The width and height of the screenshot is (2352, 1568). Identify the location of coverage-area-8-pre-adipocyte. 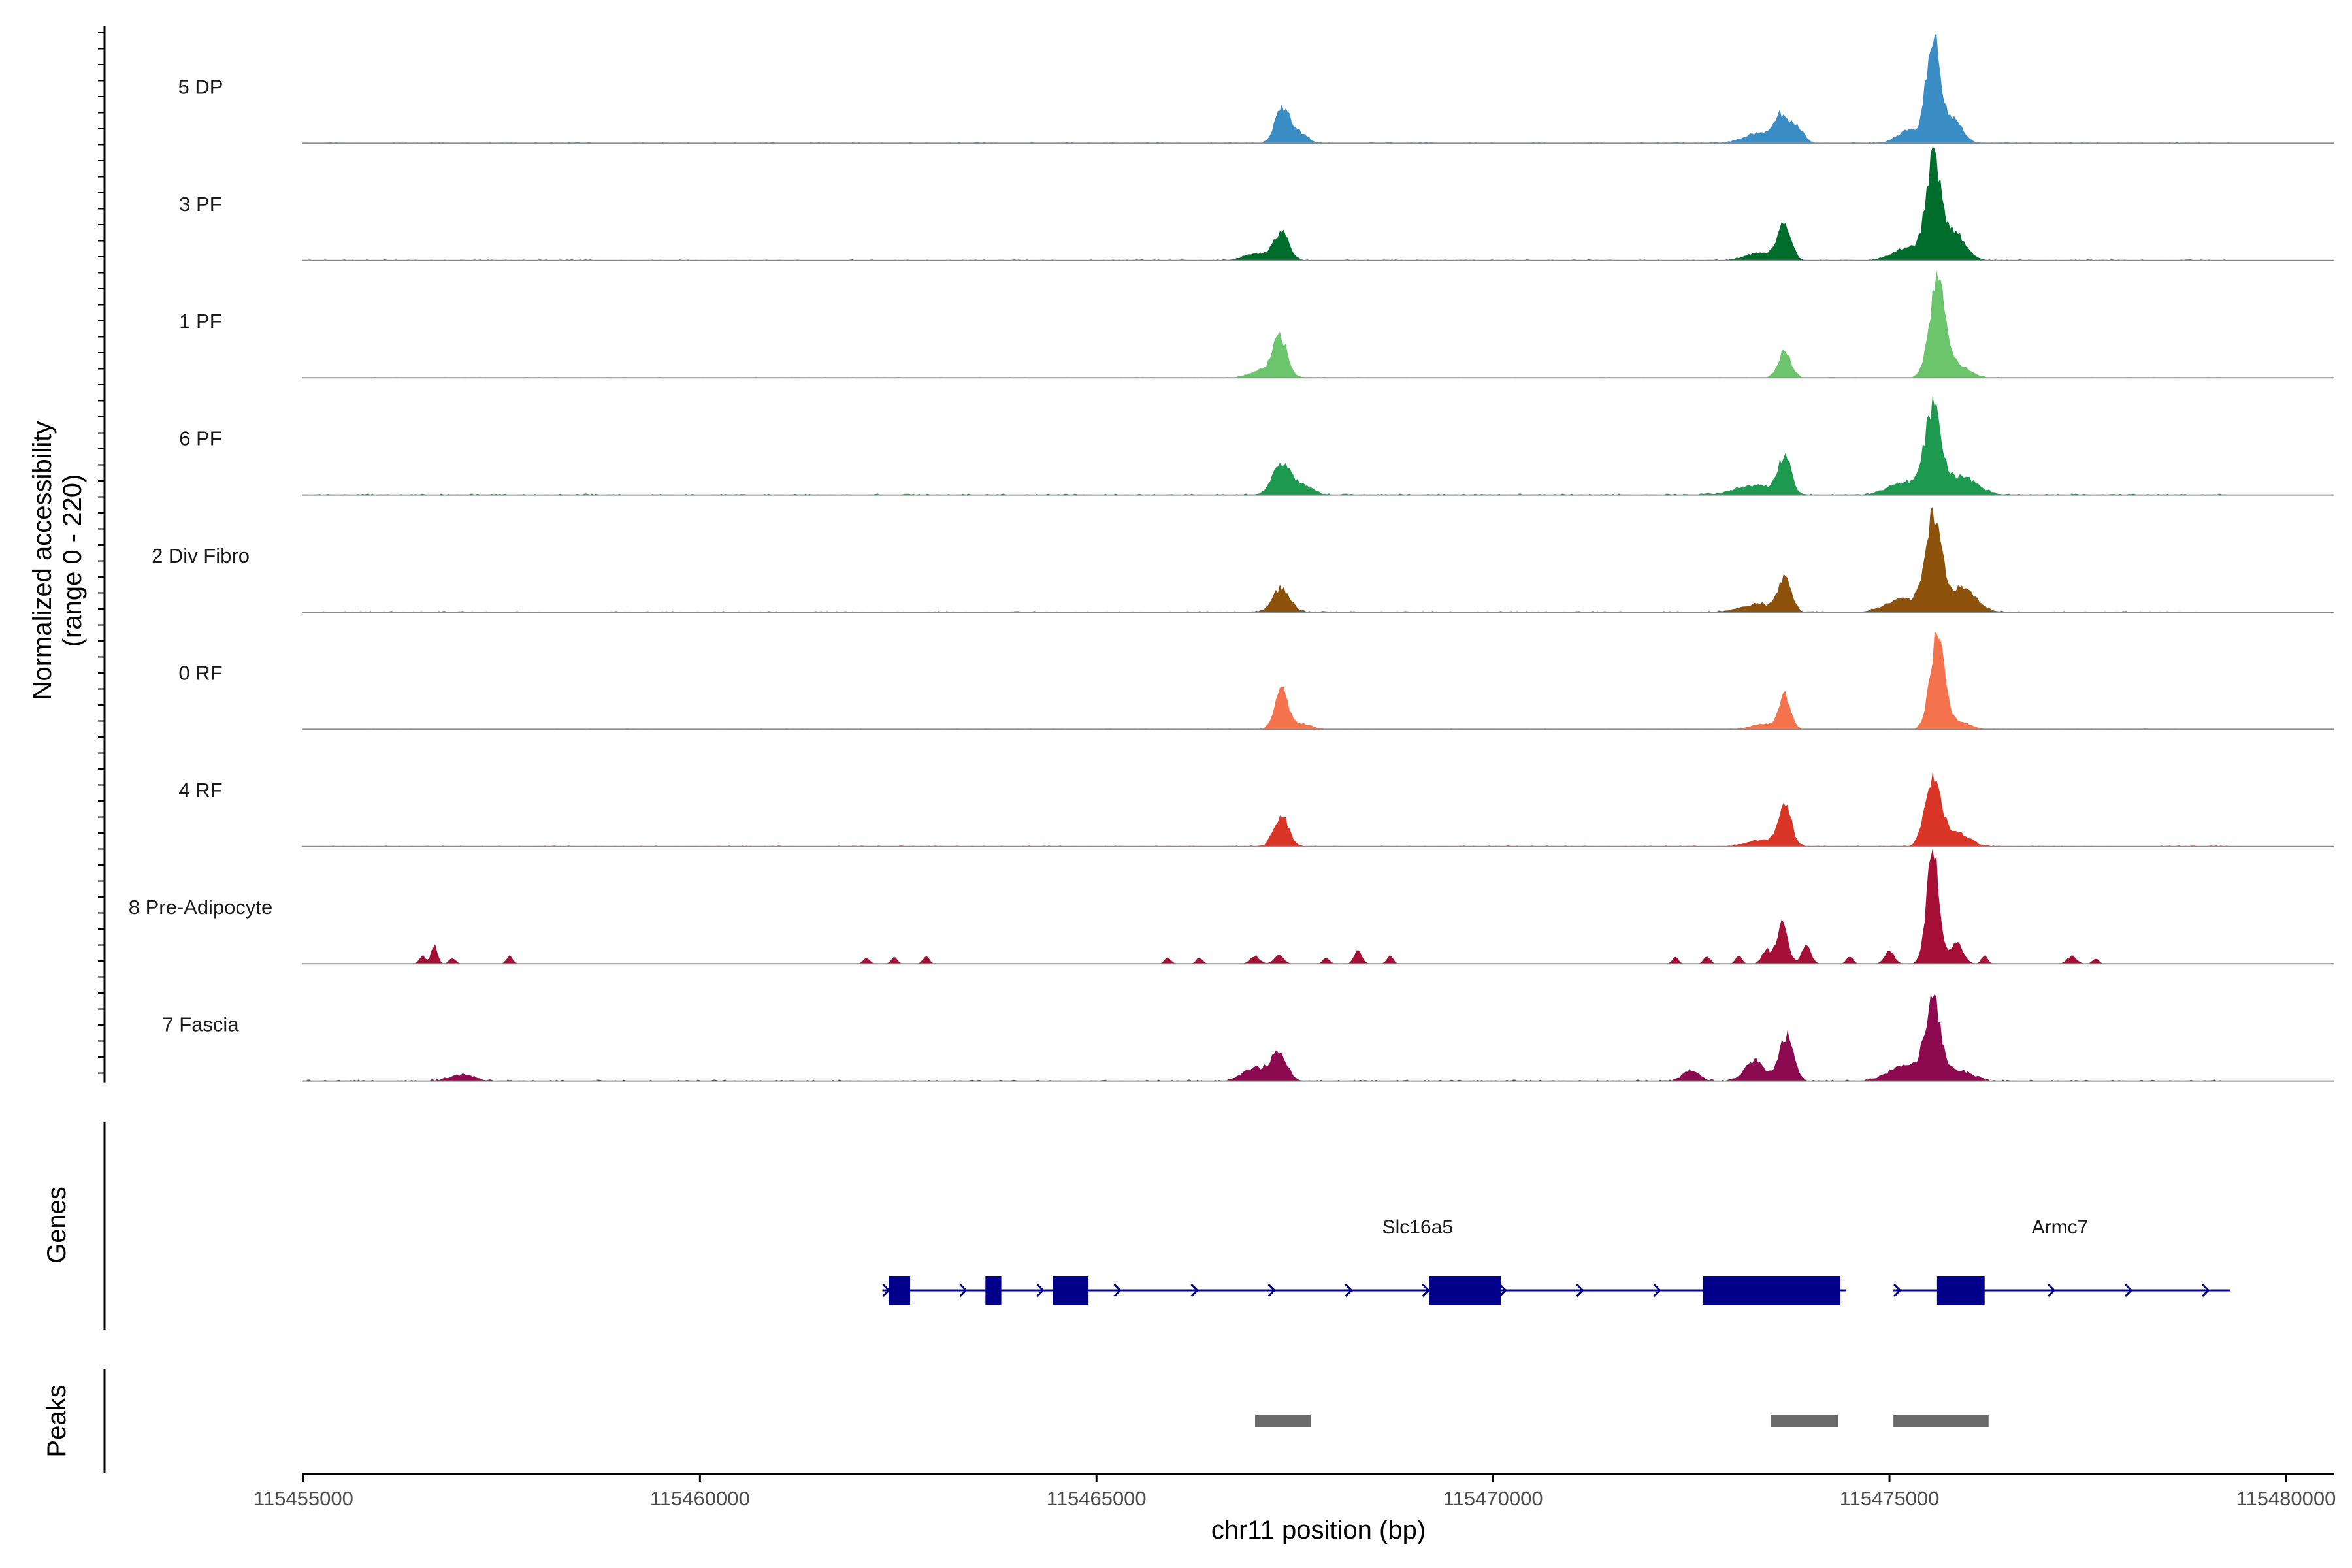
(1318, 906).